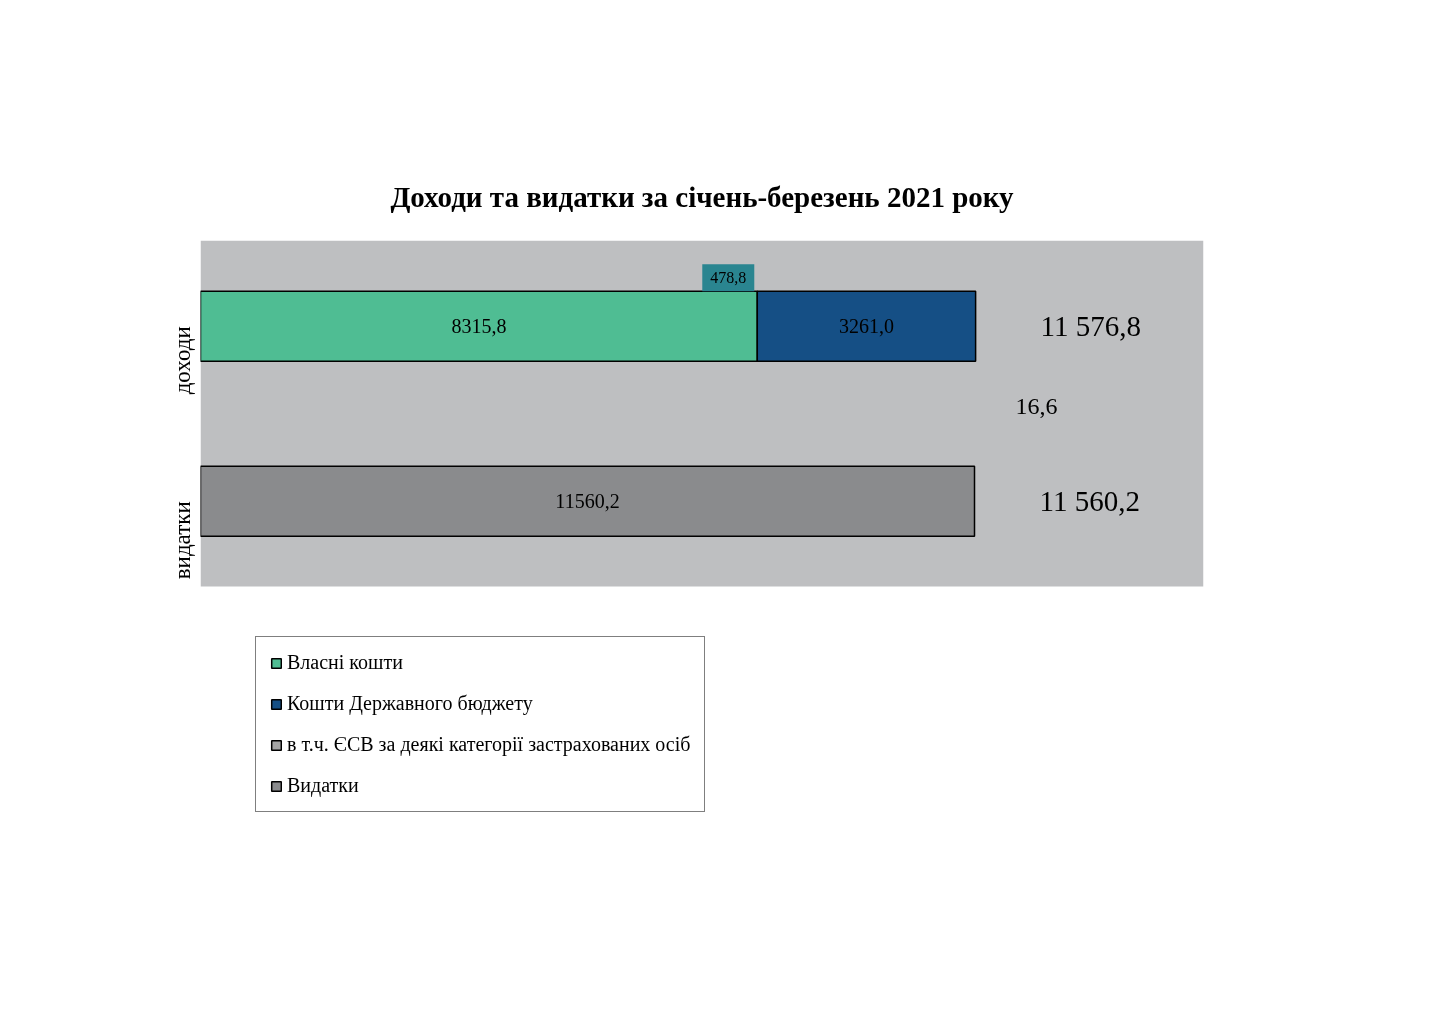  Describe the element at coordinates (479, 326) in the screenshot. I see `data-label: 8315,8` at that location.